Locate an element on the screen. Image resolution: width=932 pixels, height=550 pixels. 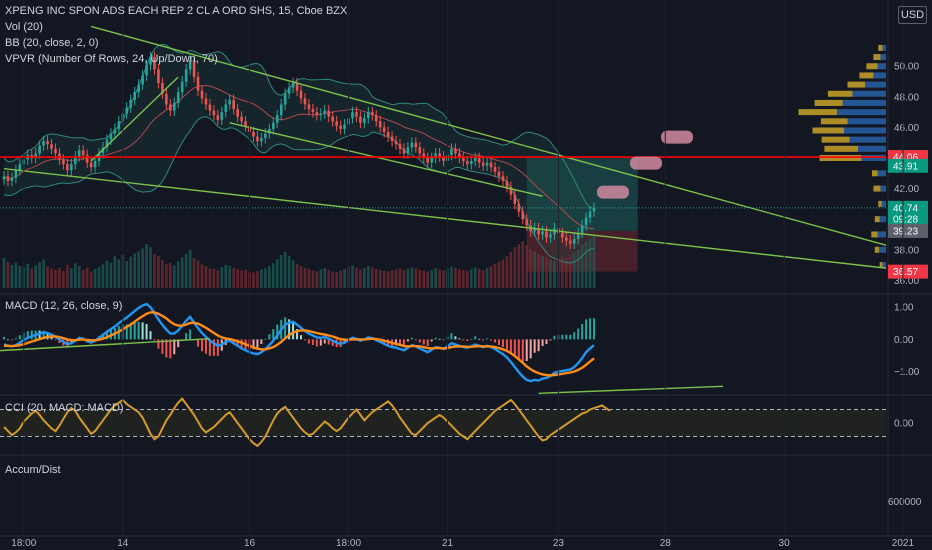
cci-pane is located at coordinates (443, 422).